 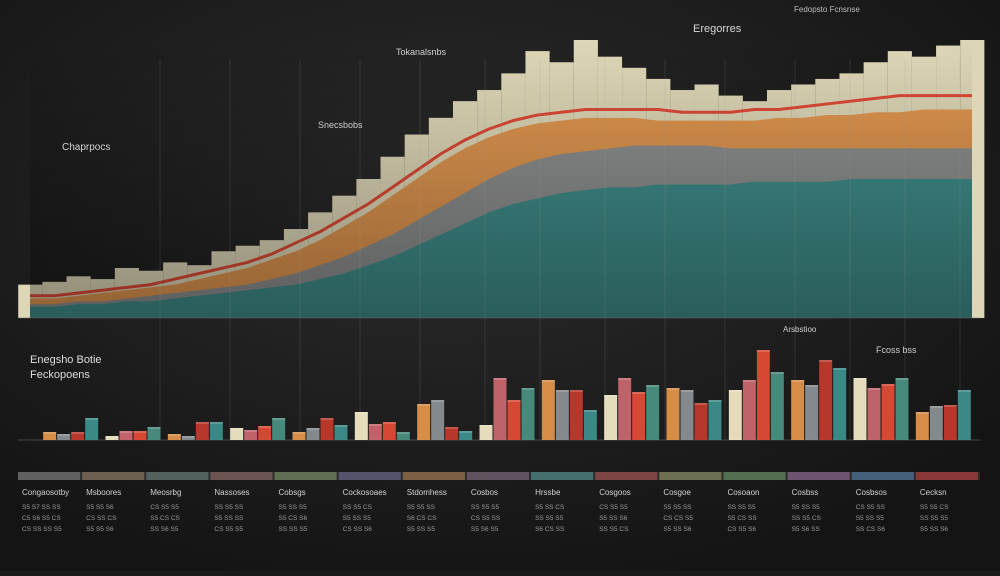 I want to click on bottom-line: CS S5 SS, so click(x=871, y=507).